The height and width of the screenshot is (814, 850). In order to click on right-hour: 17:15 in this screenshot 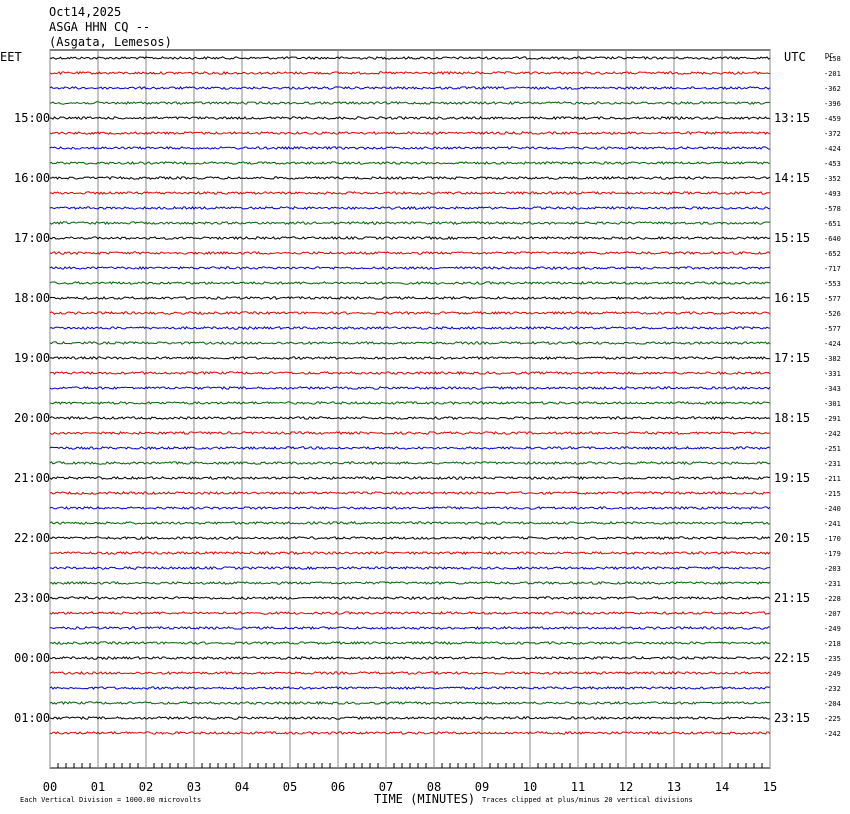, I will do `click(792, 358)`.